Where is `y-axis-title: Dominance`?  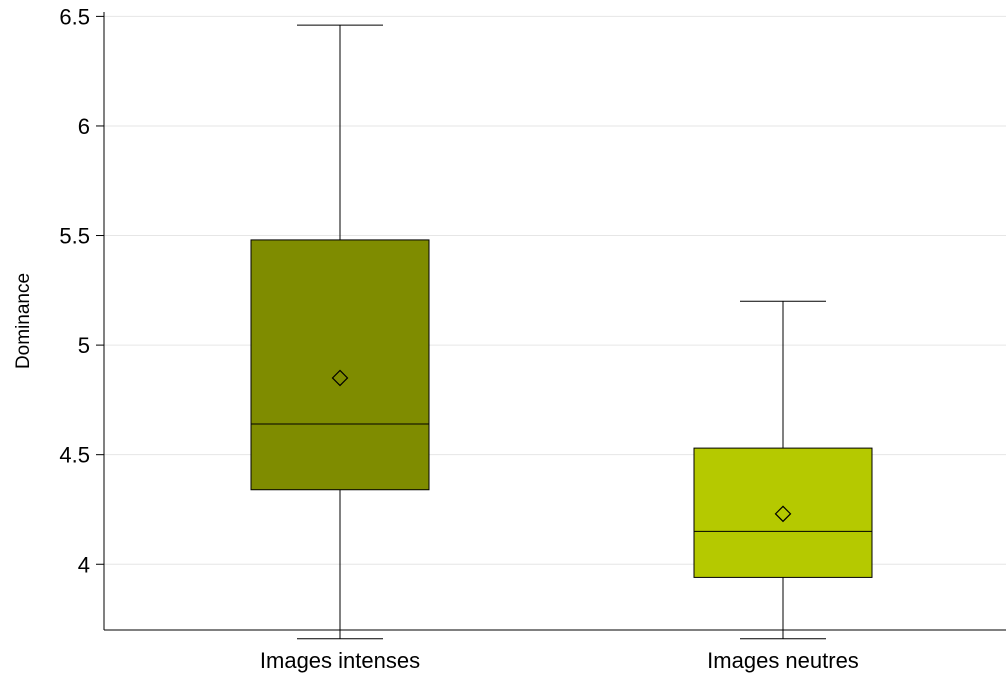 y-axis-title: Dominance is located at coordinates (23, 321).